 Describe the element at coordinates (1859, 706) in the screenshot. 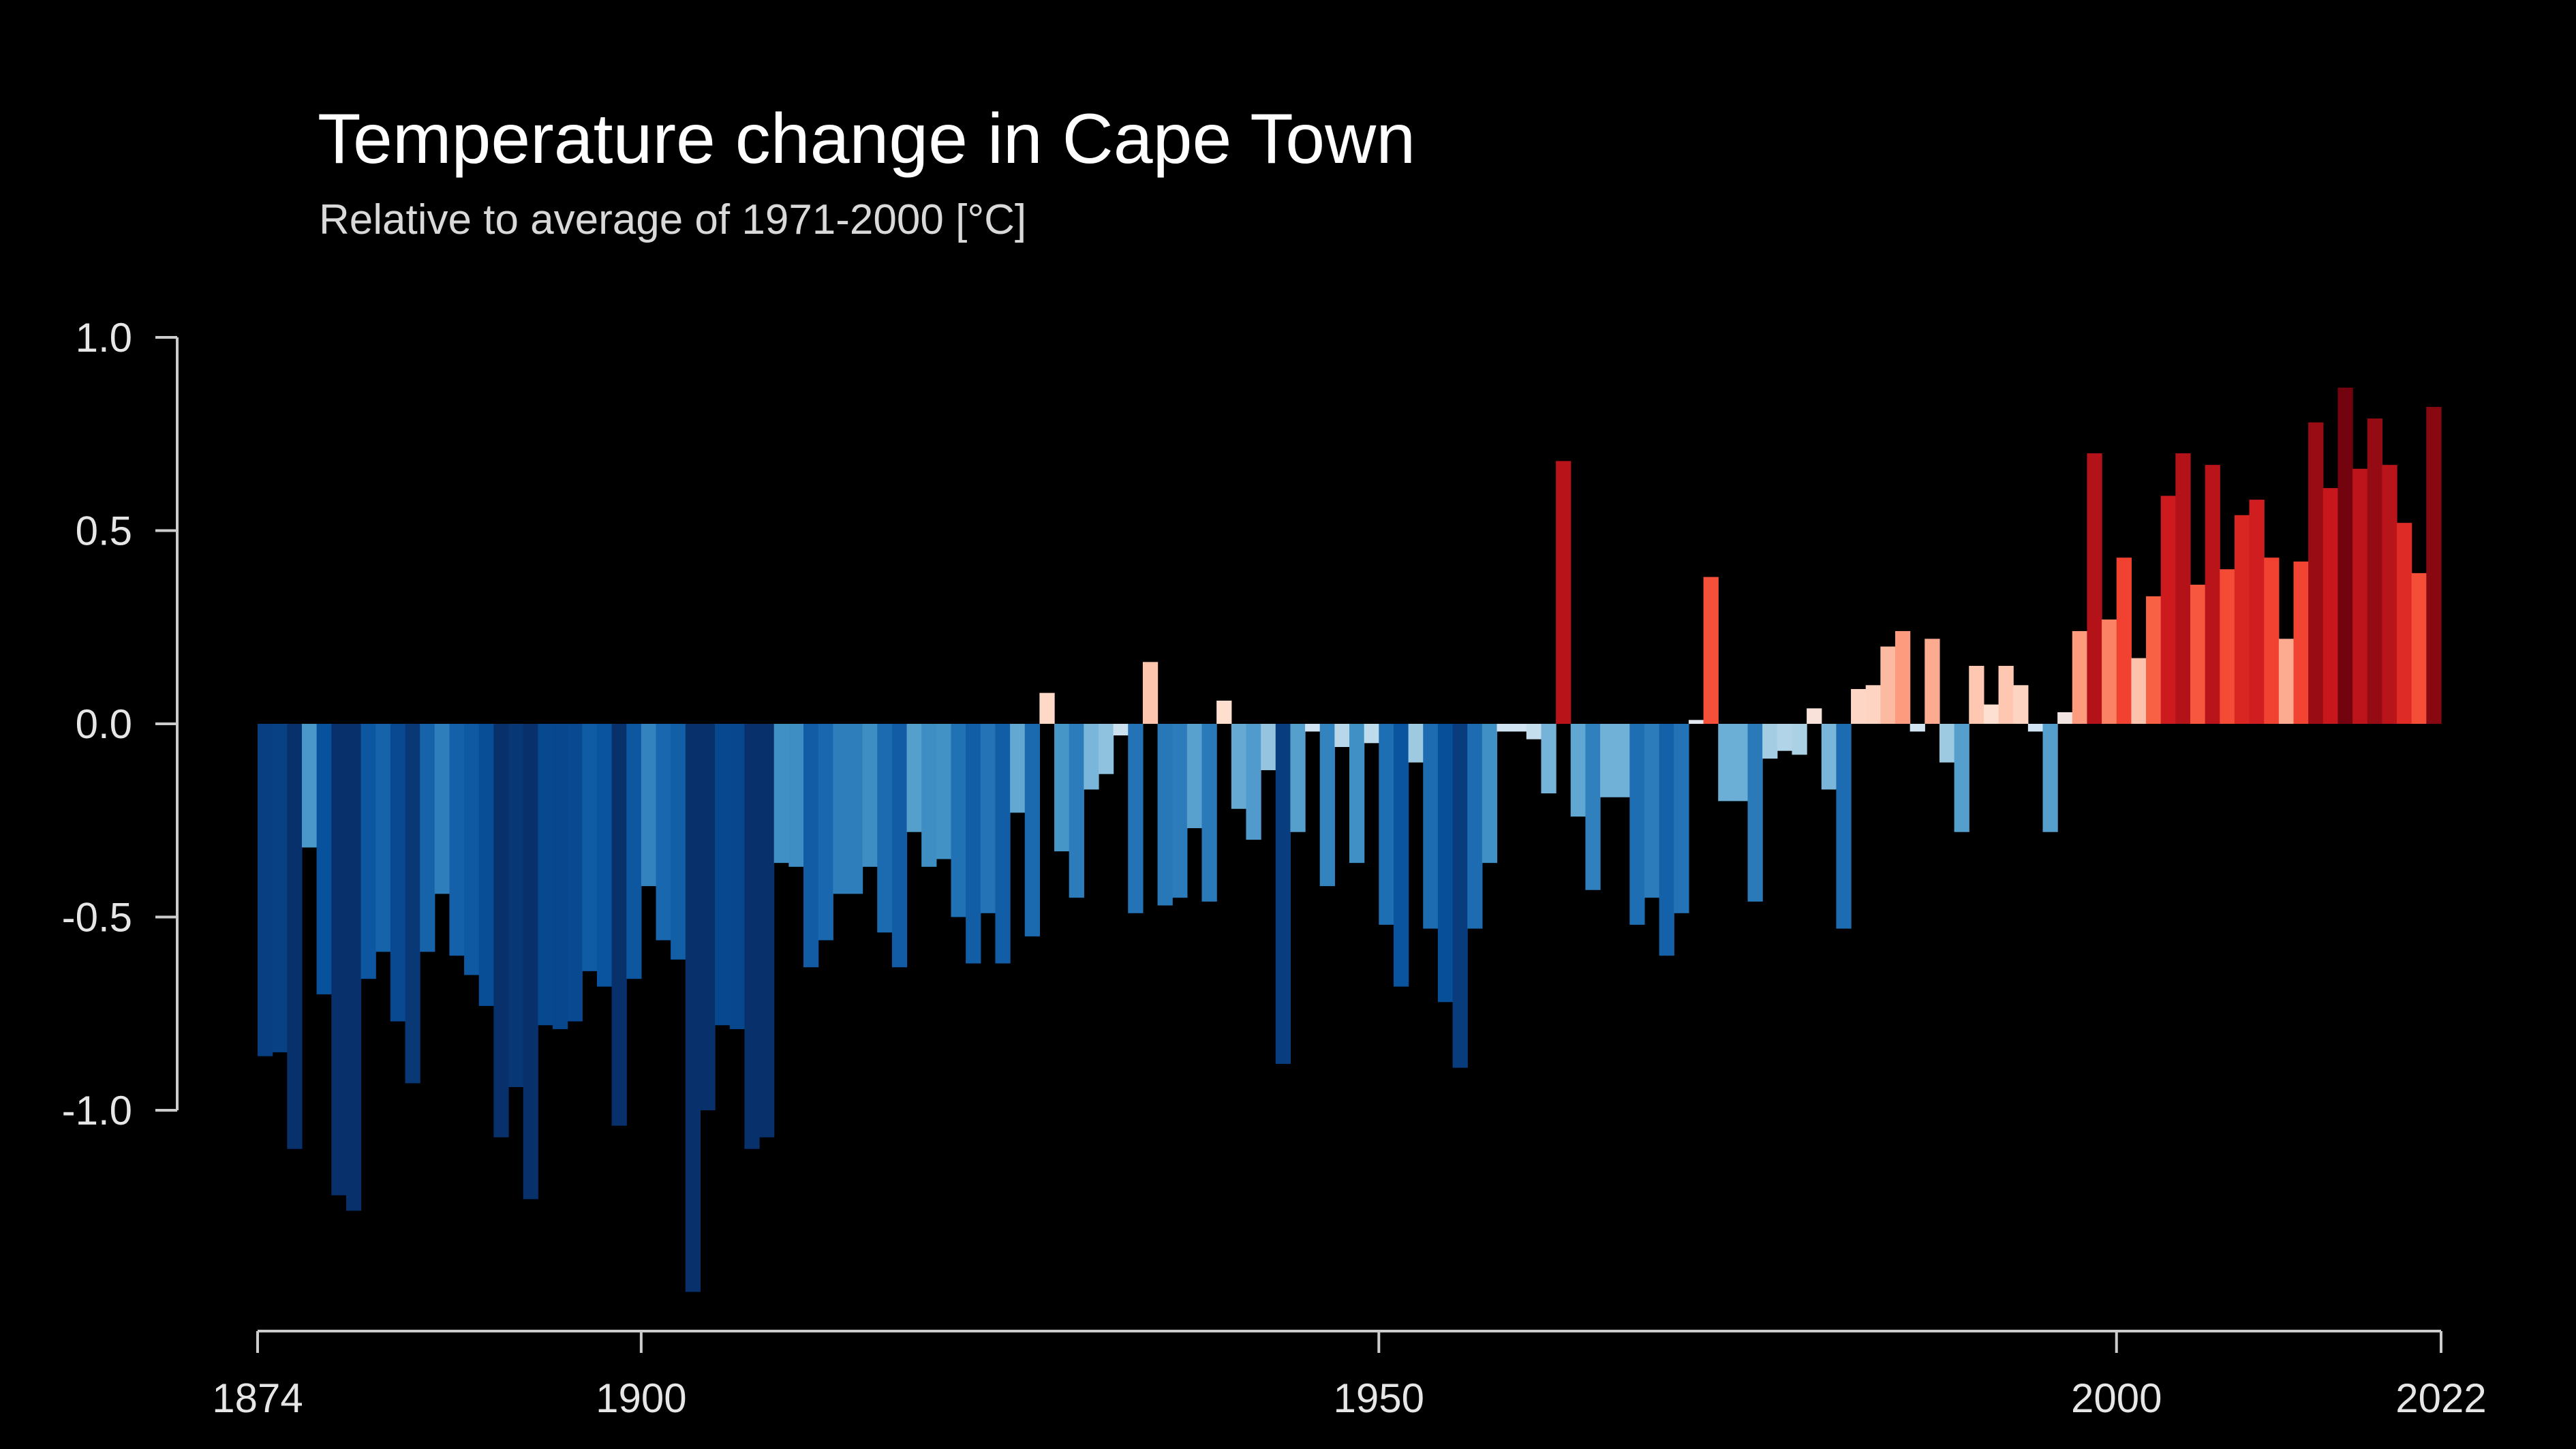

I see `bar-1982` at that location.